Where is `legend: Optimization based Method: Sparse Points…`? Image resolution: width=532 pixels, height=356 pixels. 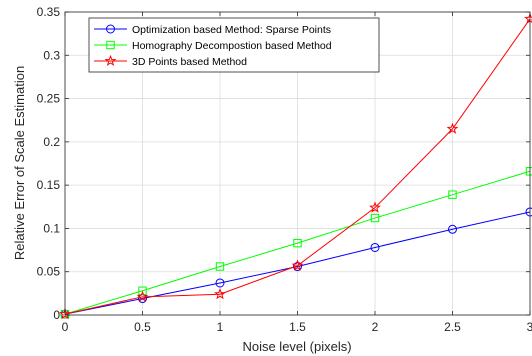 legend: Optimization based Method: Sparse Points… is located at coordinates (234, 45).